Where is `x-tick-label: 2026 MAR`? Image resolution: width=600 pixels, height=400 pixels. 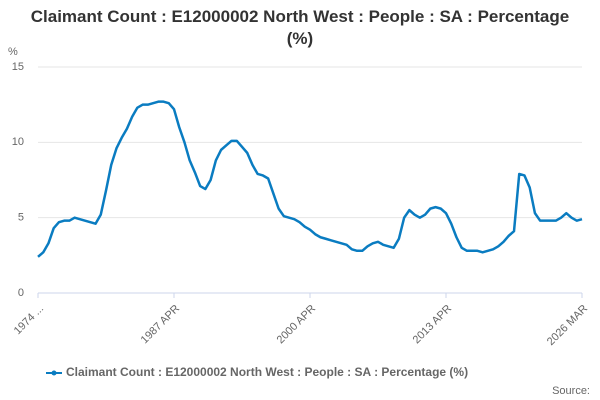
x-tick-label: 2026 MAR is located at coordinates (567, 325).